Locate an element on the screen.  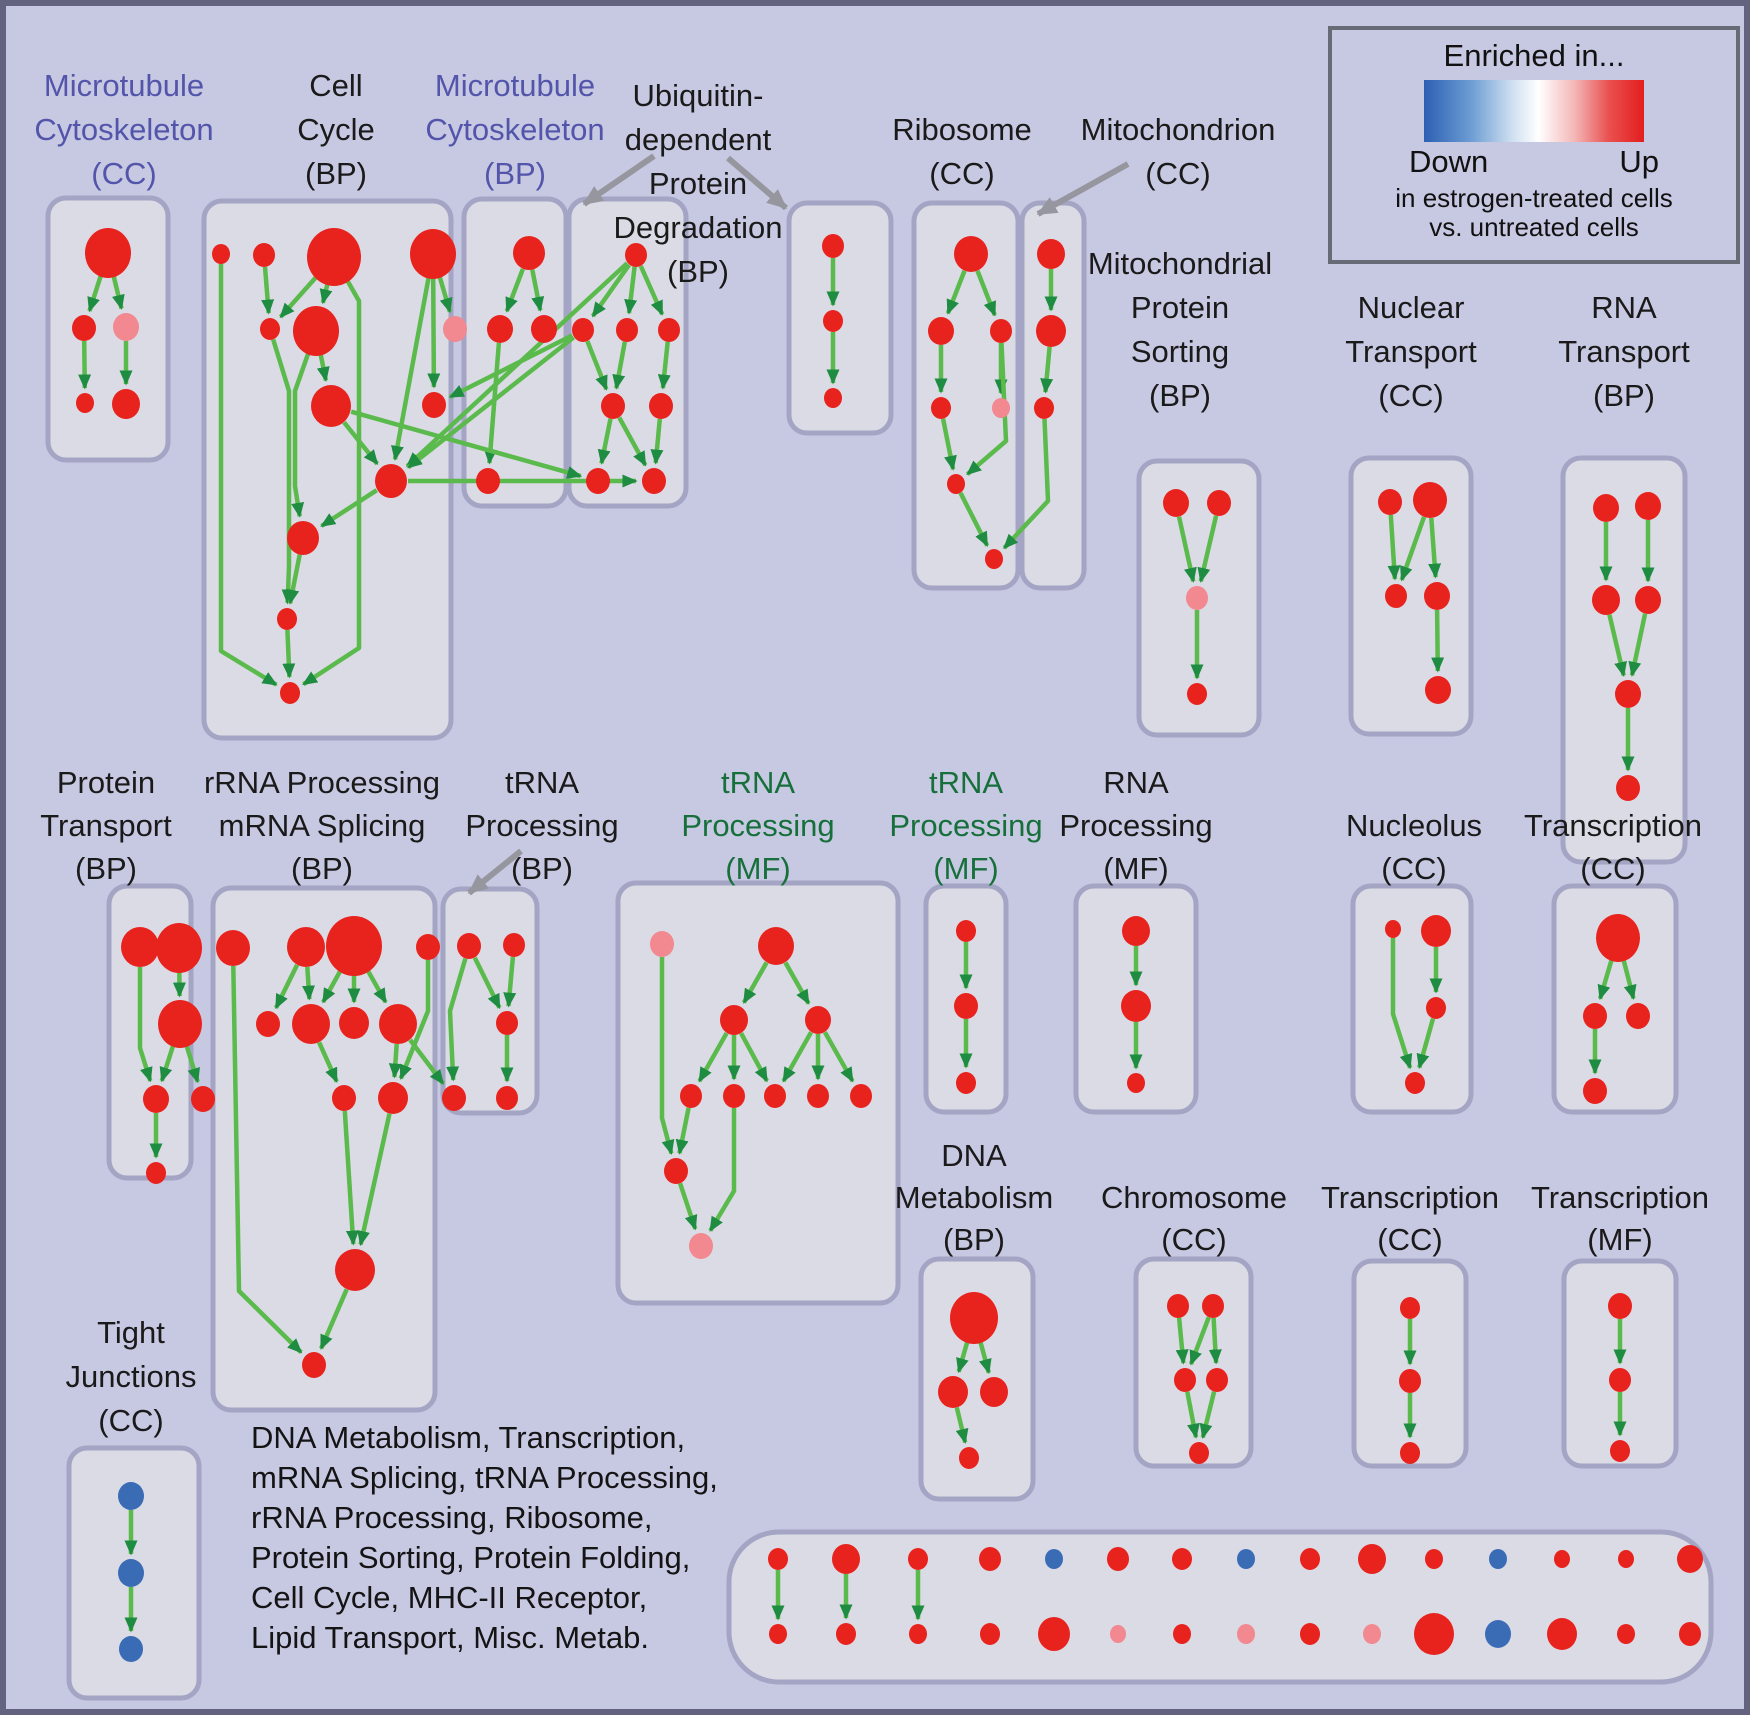
nuclear-transport-cc-label-line: Transport is located at coordinates (1411, 351).